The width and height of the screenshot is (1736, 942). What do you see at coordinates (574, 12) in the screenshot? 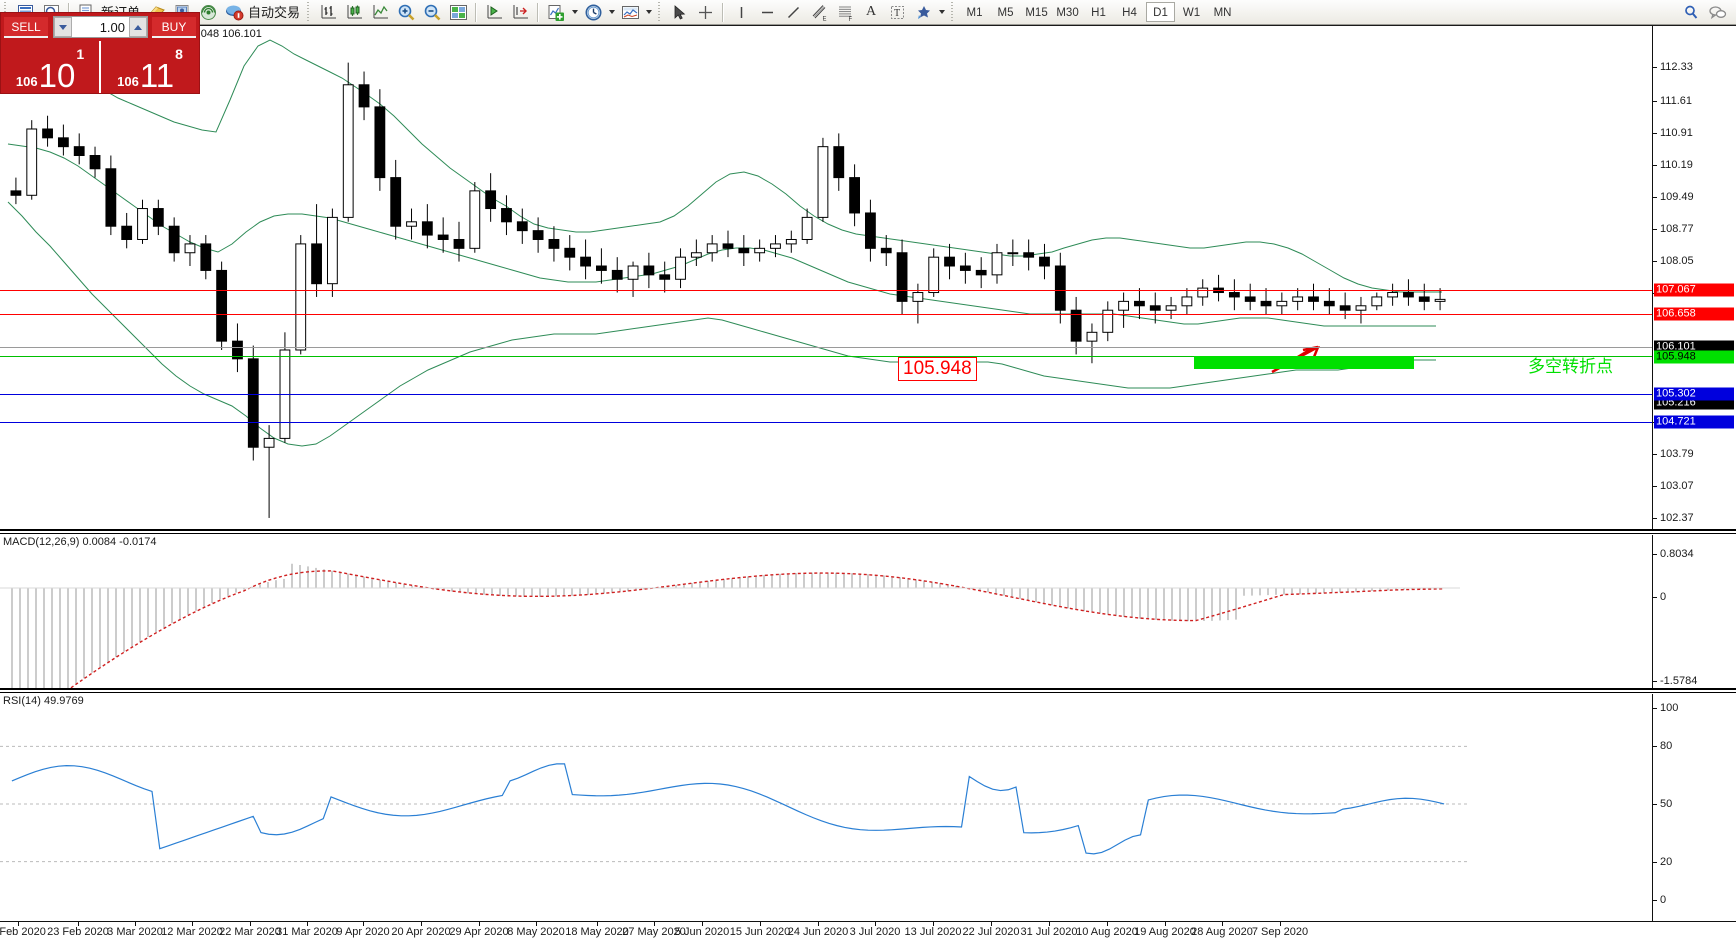
I see `indicators-dropdown-arrow` at bounding box center [574, 12].